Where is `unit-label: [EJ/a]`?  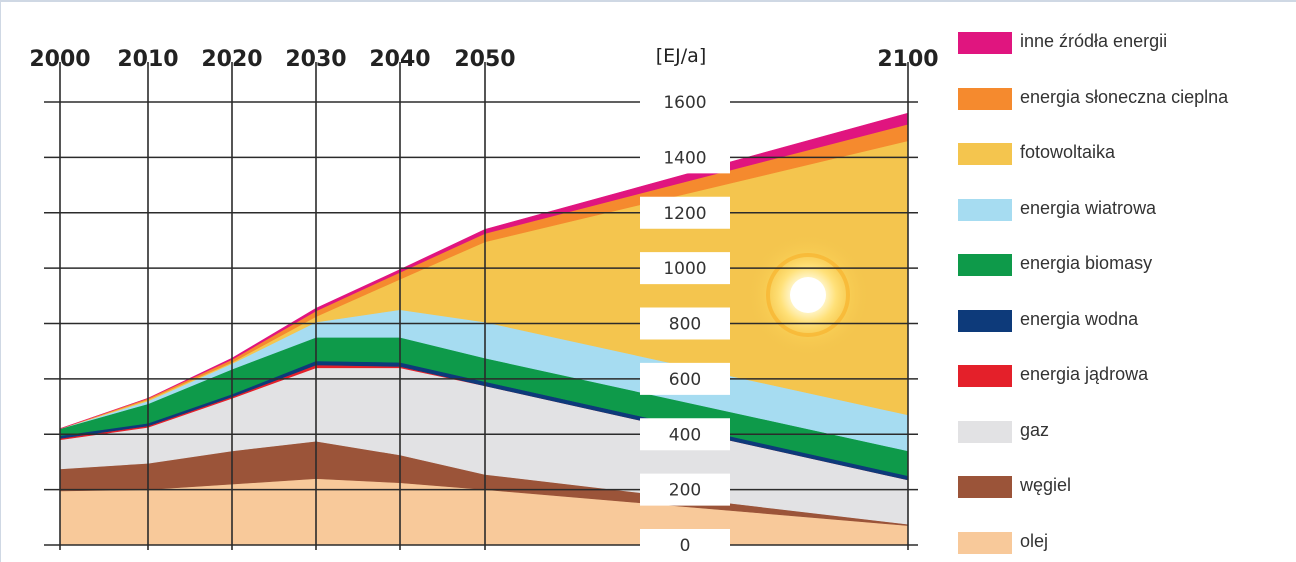
unit-label: [EJ/a] is located at coordinates (681, 56).